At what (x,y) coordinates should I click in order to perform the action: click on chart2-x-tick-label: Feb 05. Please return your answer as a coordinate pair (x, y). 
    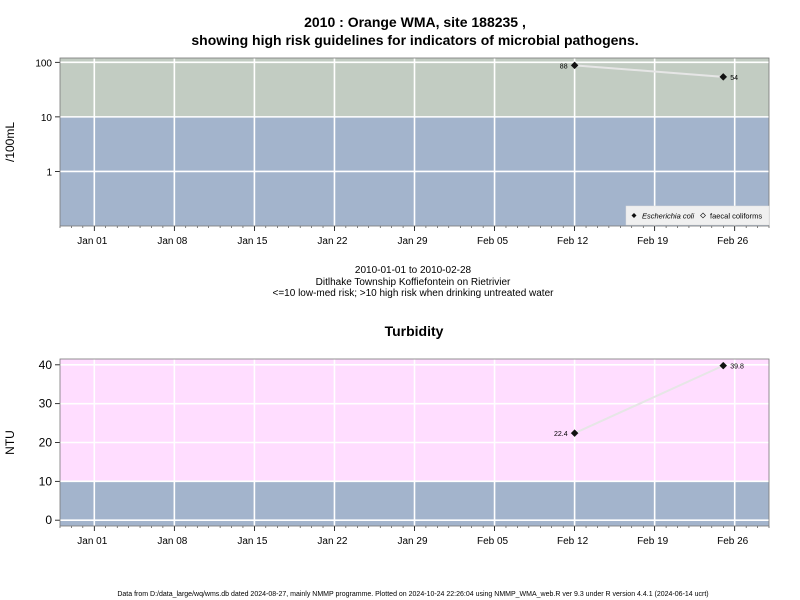
    Looking at the image, I should click on (493, 541).